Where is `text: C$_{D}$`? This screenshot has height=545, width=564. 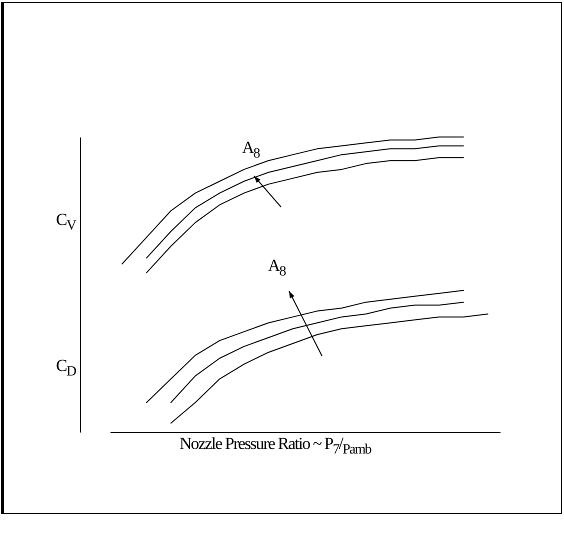
text: C$_{D}$ is located at coordinates (66, 368).